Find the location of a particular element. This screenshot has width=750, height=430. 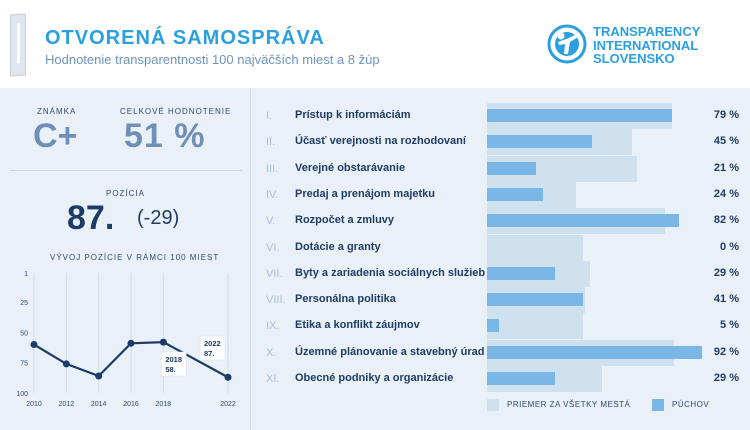

x-tick-label: 2014 is located at coordinates (99, 404).